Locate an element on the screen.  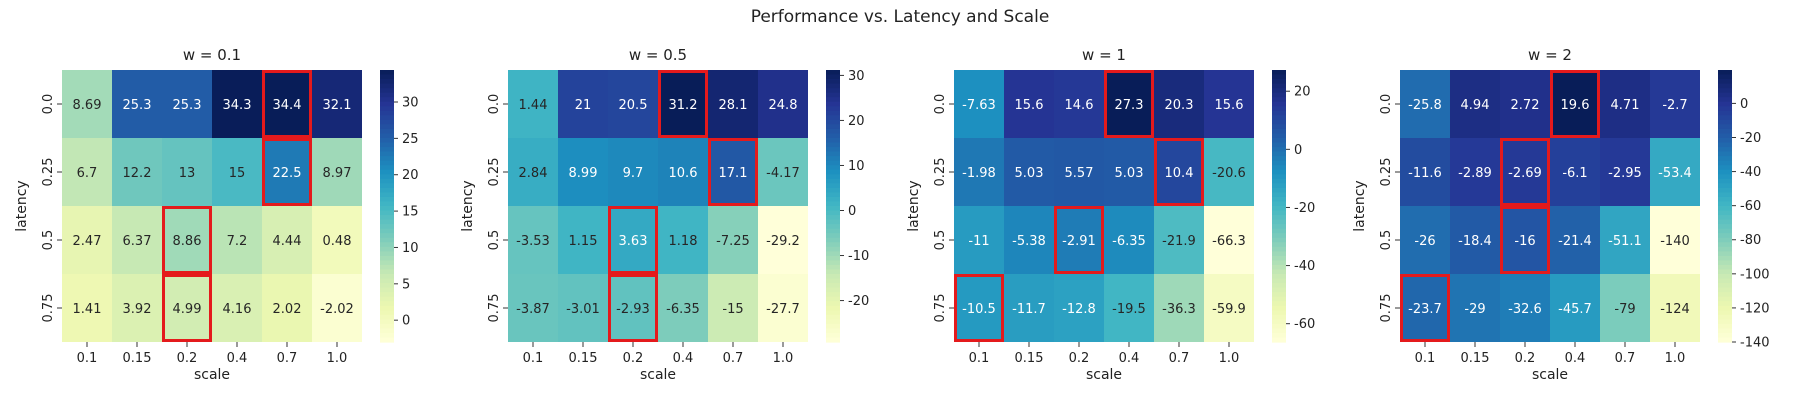
cell-value-label: 2.47 is located at coordinates (87, 241).